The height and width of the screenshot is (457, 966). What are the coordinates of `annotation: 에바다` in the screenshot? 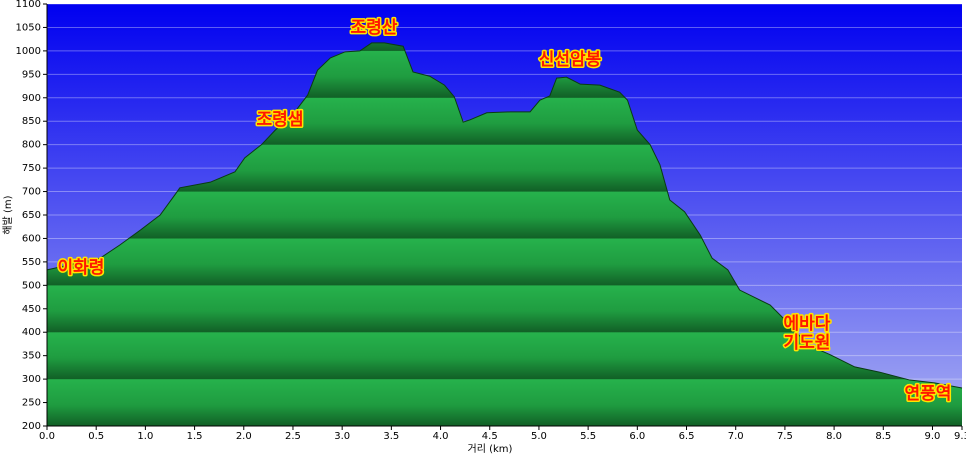 It's located at (807, 324).